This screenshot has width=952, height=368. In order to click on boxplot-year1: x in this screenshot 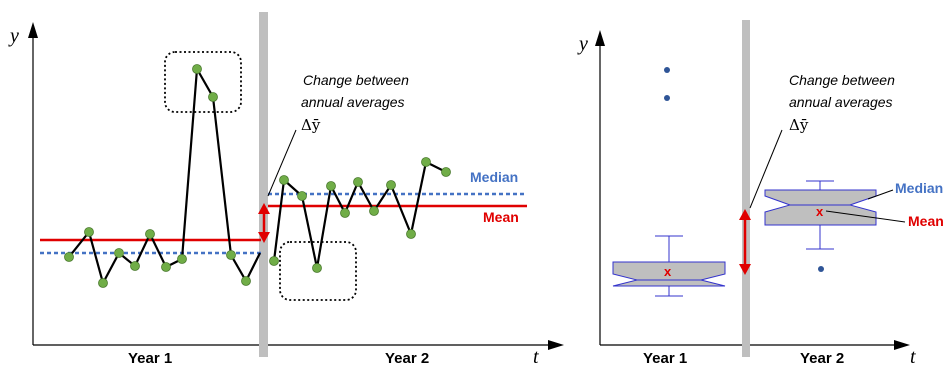, I will do `click(669, 266)`.